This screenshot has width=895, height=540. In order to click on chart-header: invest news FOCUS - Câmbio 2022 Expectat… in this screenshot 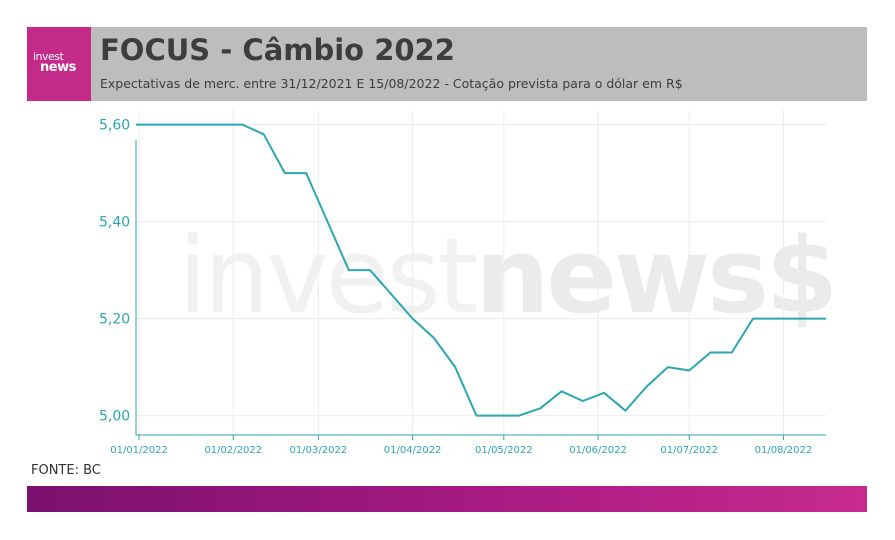, I will do `click(447, 64)`.